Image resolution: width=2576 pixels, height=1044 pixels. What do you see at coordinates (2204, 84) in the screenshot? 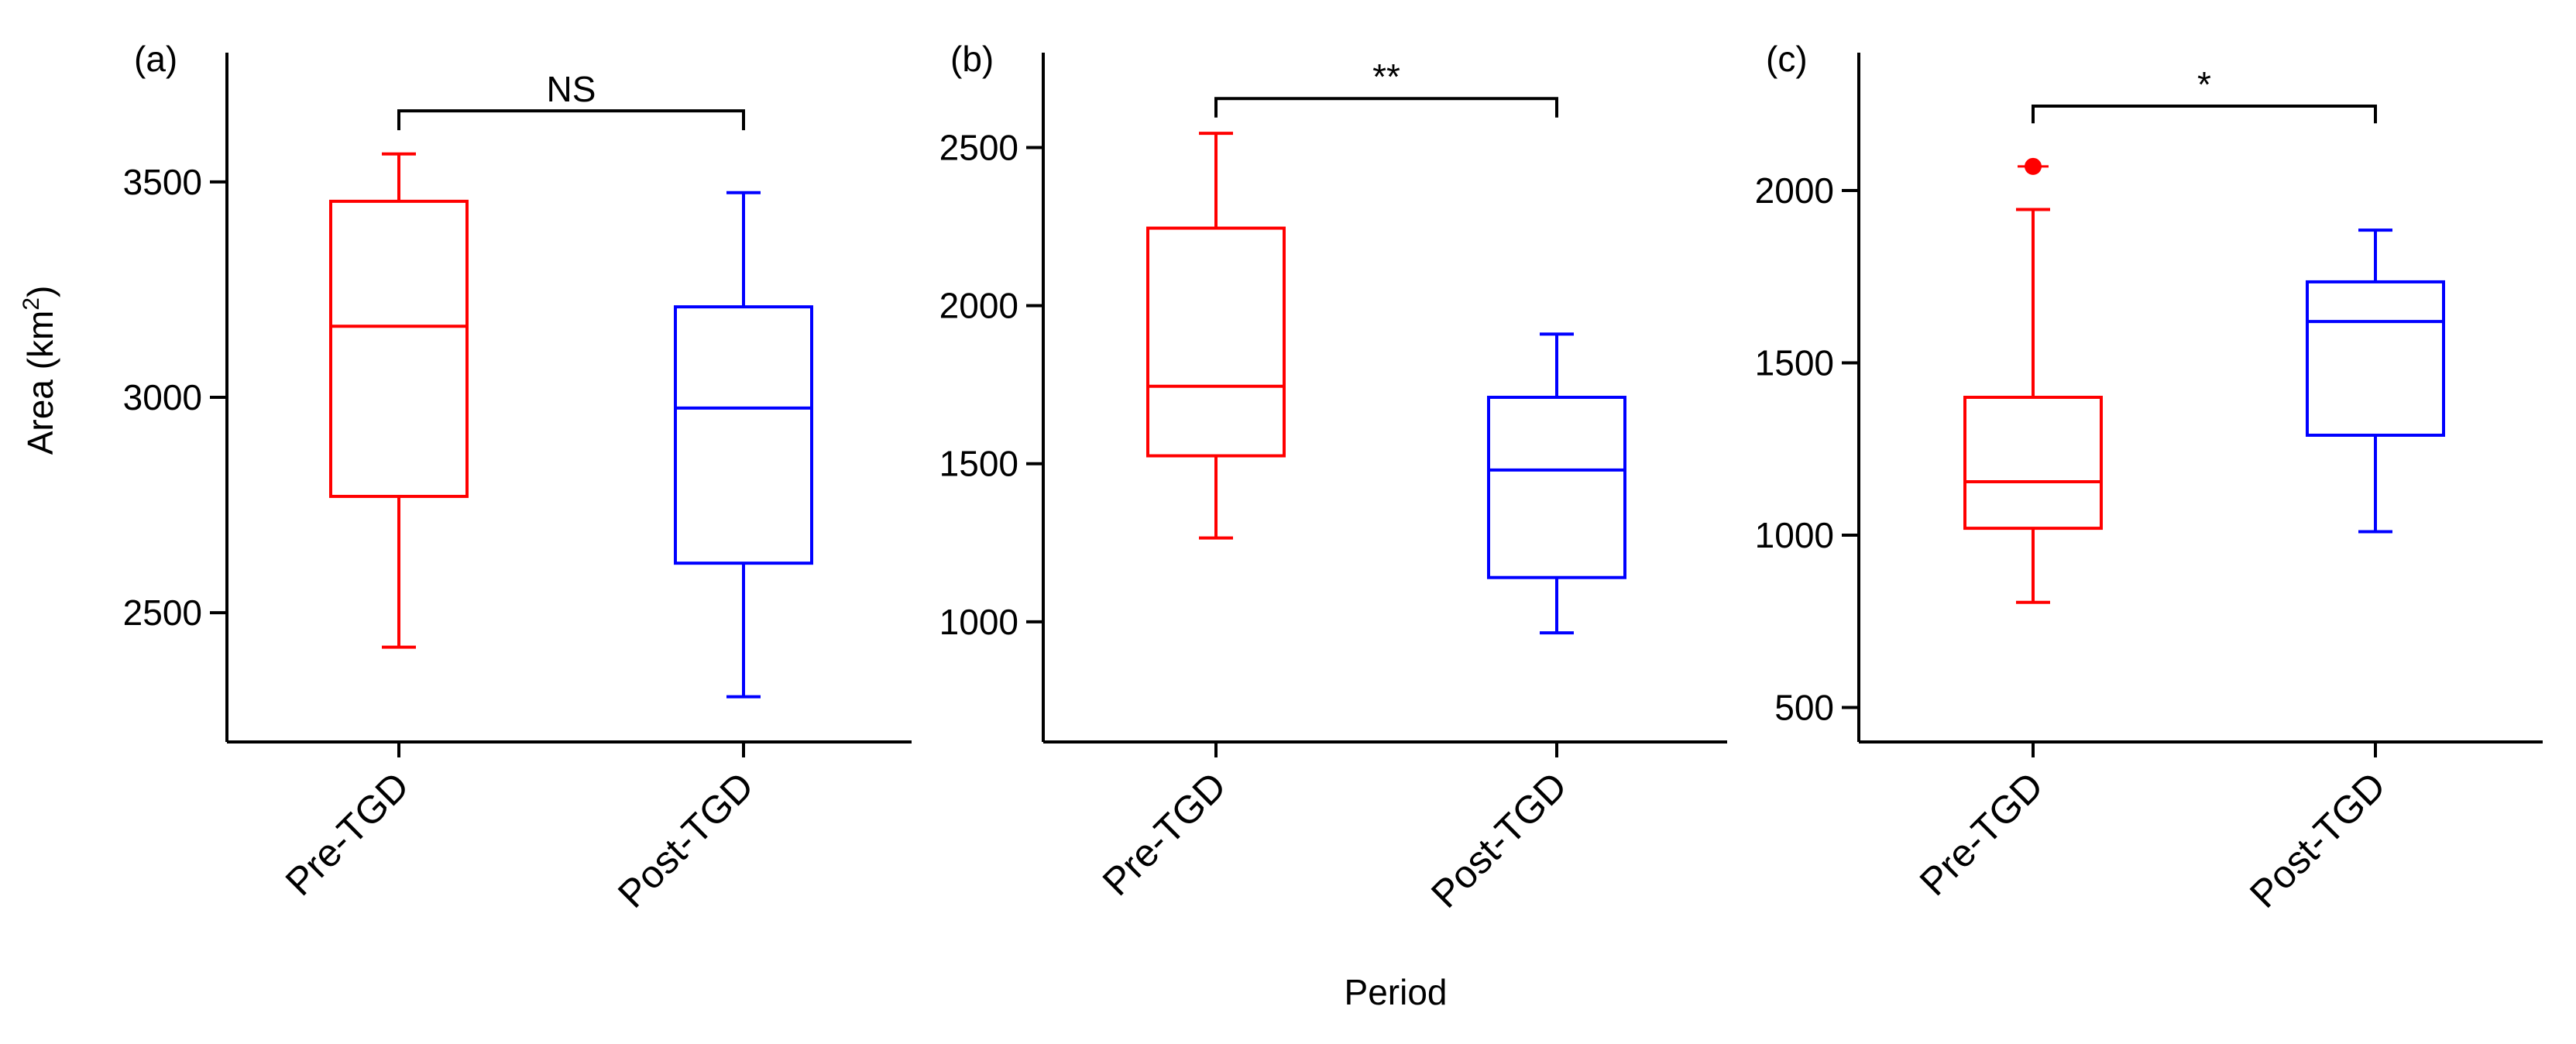
I see `significance-label: *` at bounding box center [2204, 84].